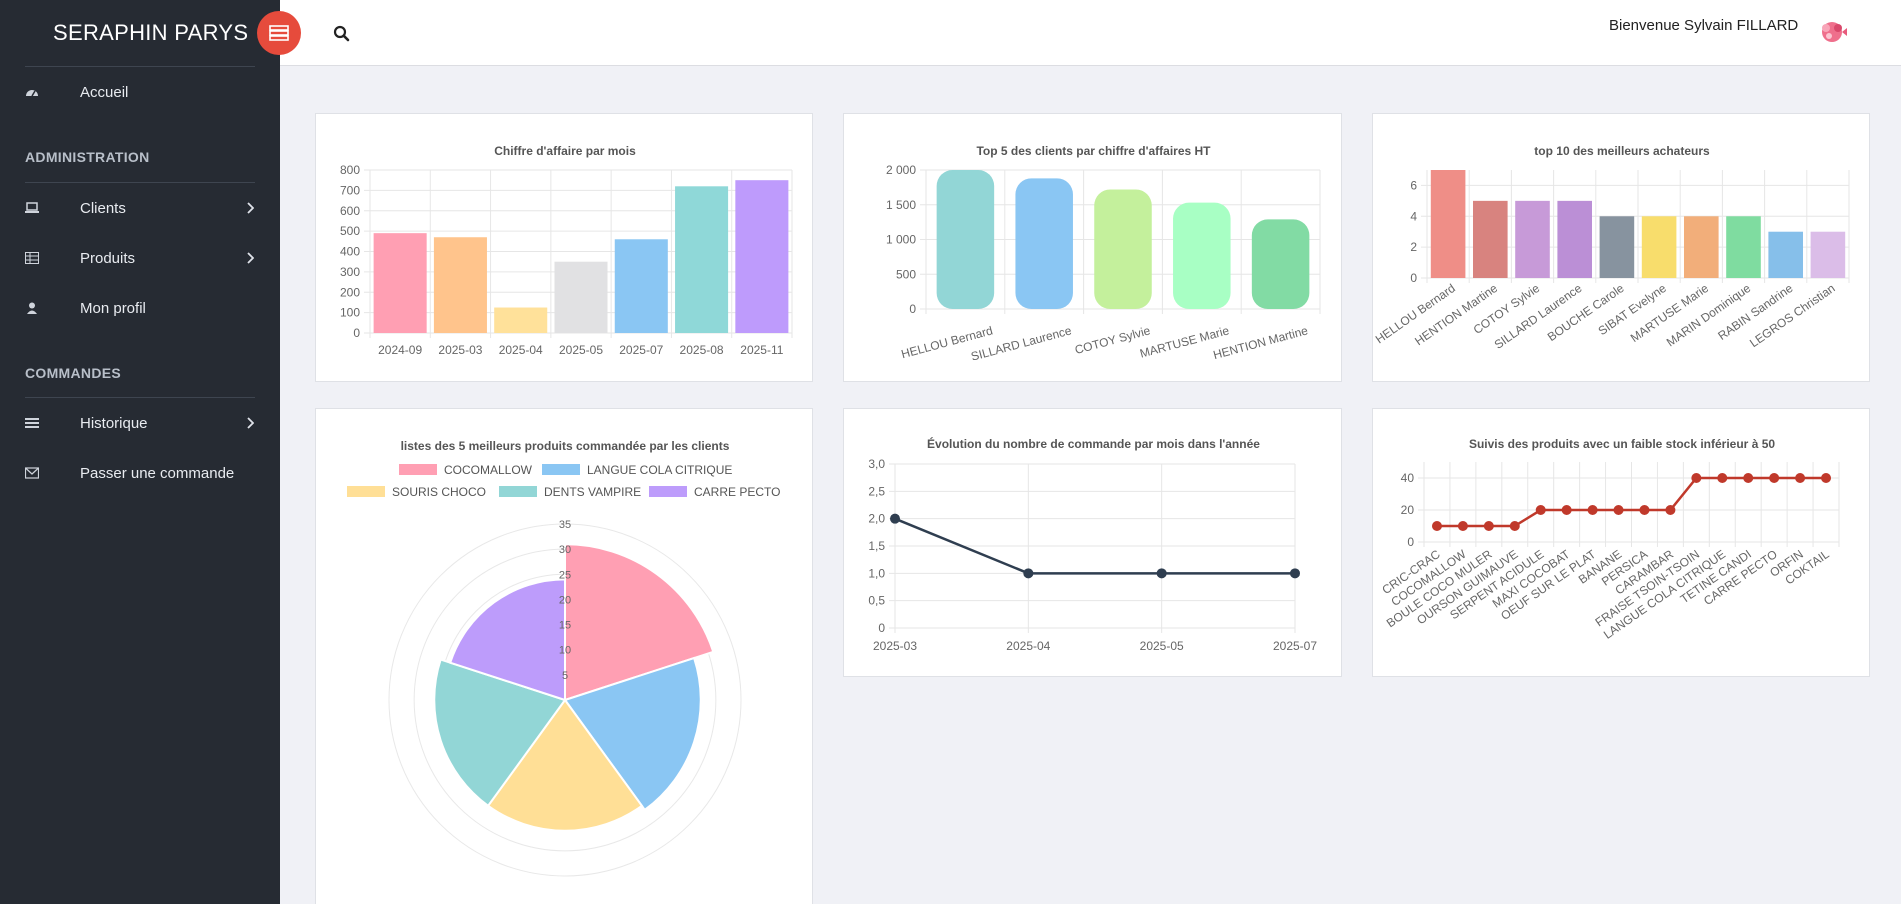 The width and height of the screenshot is (1901, 904). Describe the element at coordinates (104, 92) in the screenshot. I see `sidebar-item-label: Accueil` at that location.